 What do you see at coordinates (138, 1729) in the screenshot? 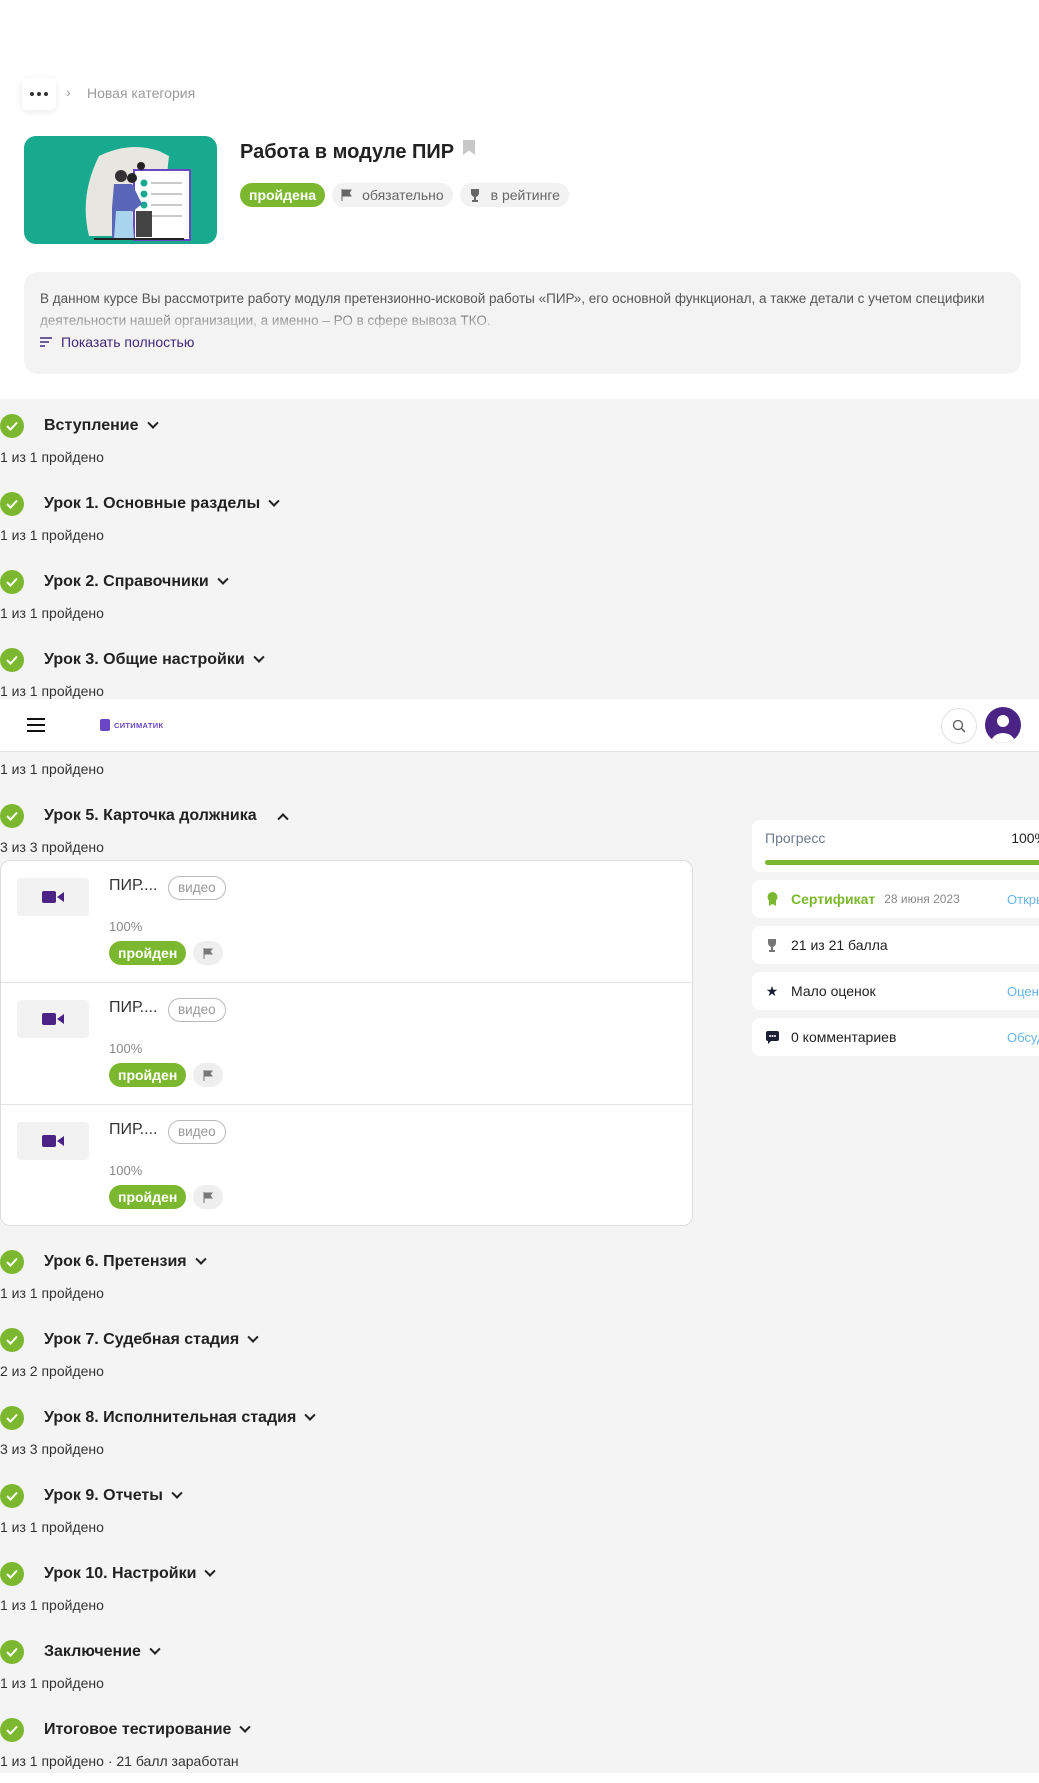
I see `section-title: Итоговое тестирование` at bounding box center [138, 1729].